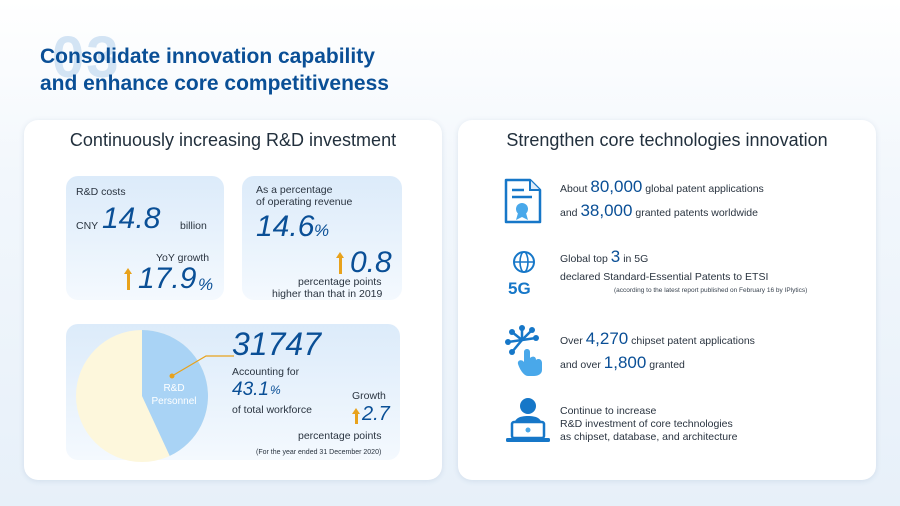  Describe the element at coordinates (704, 189) in the screenshot. I see `patent-suffix1: global patent applications` at that location.